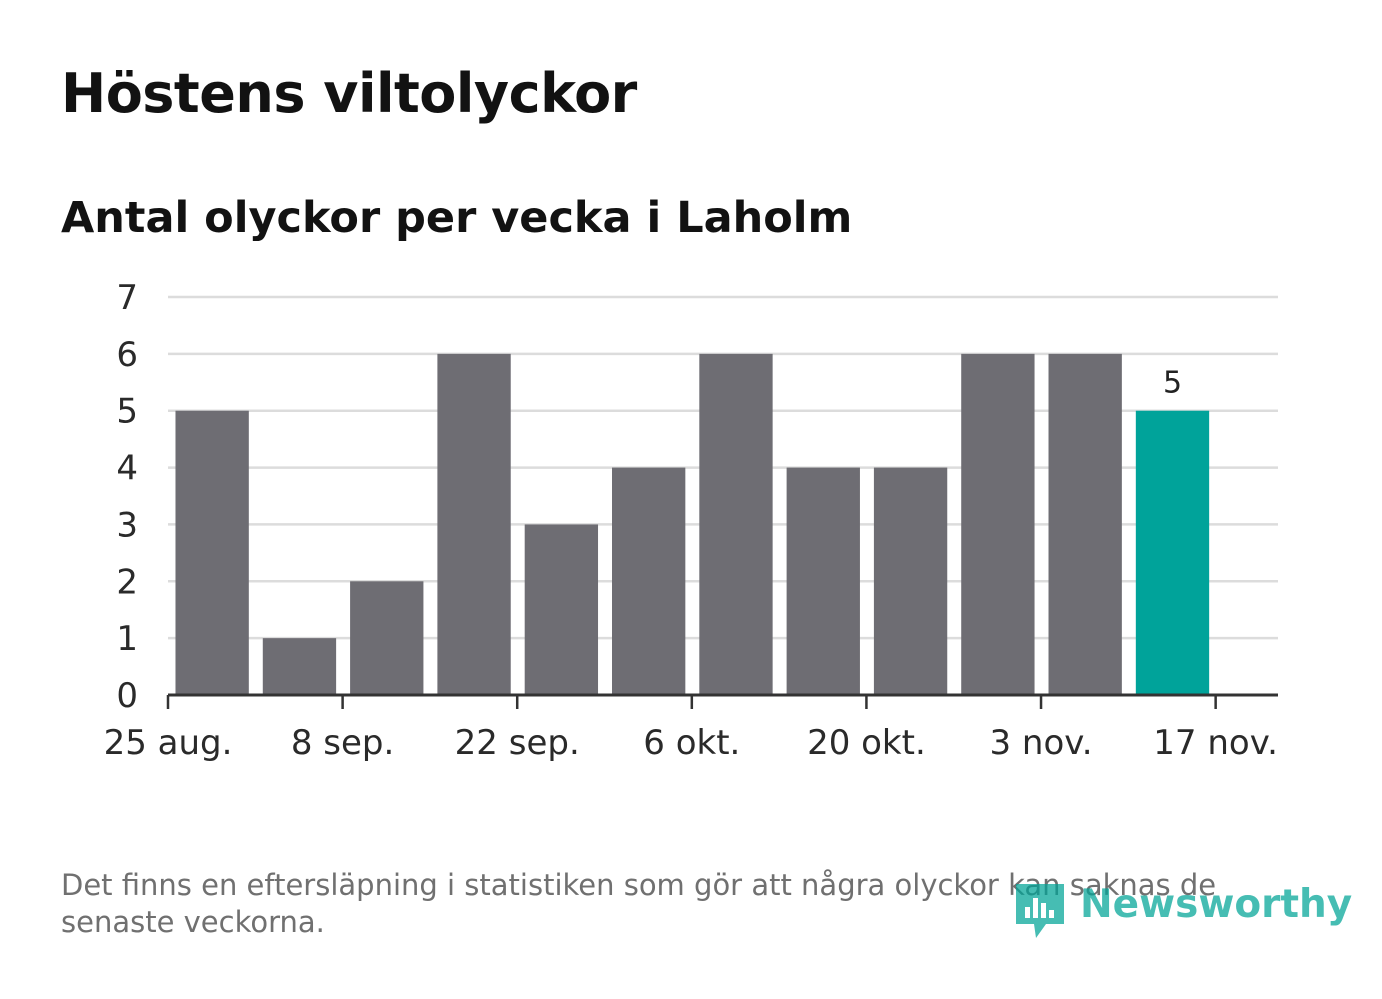 The image size is (1382, 999). Describe the element at coordinates (127, 497) in the screenshot. I see `y-axis-labels: 0 1 2 3 4 5 6 7` at that location.